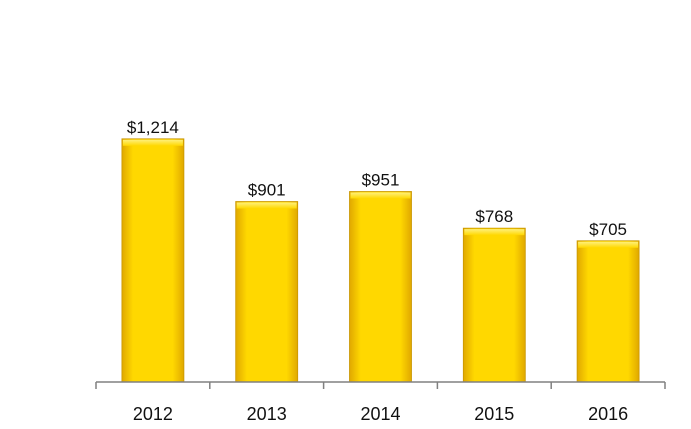 The height and width of the screenshot is (429, 691). Describe the element at coordinates (153, 414) in the screenshot. I see `x-tick-label-2012: 2012` at that location.